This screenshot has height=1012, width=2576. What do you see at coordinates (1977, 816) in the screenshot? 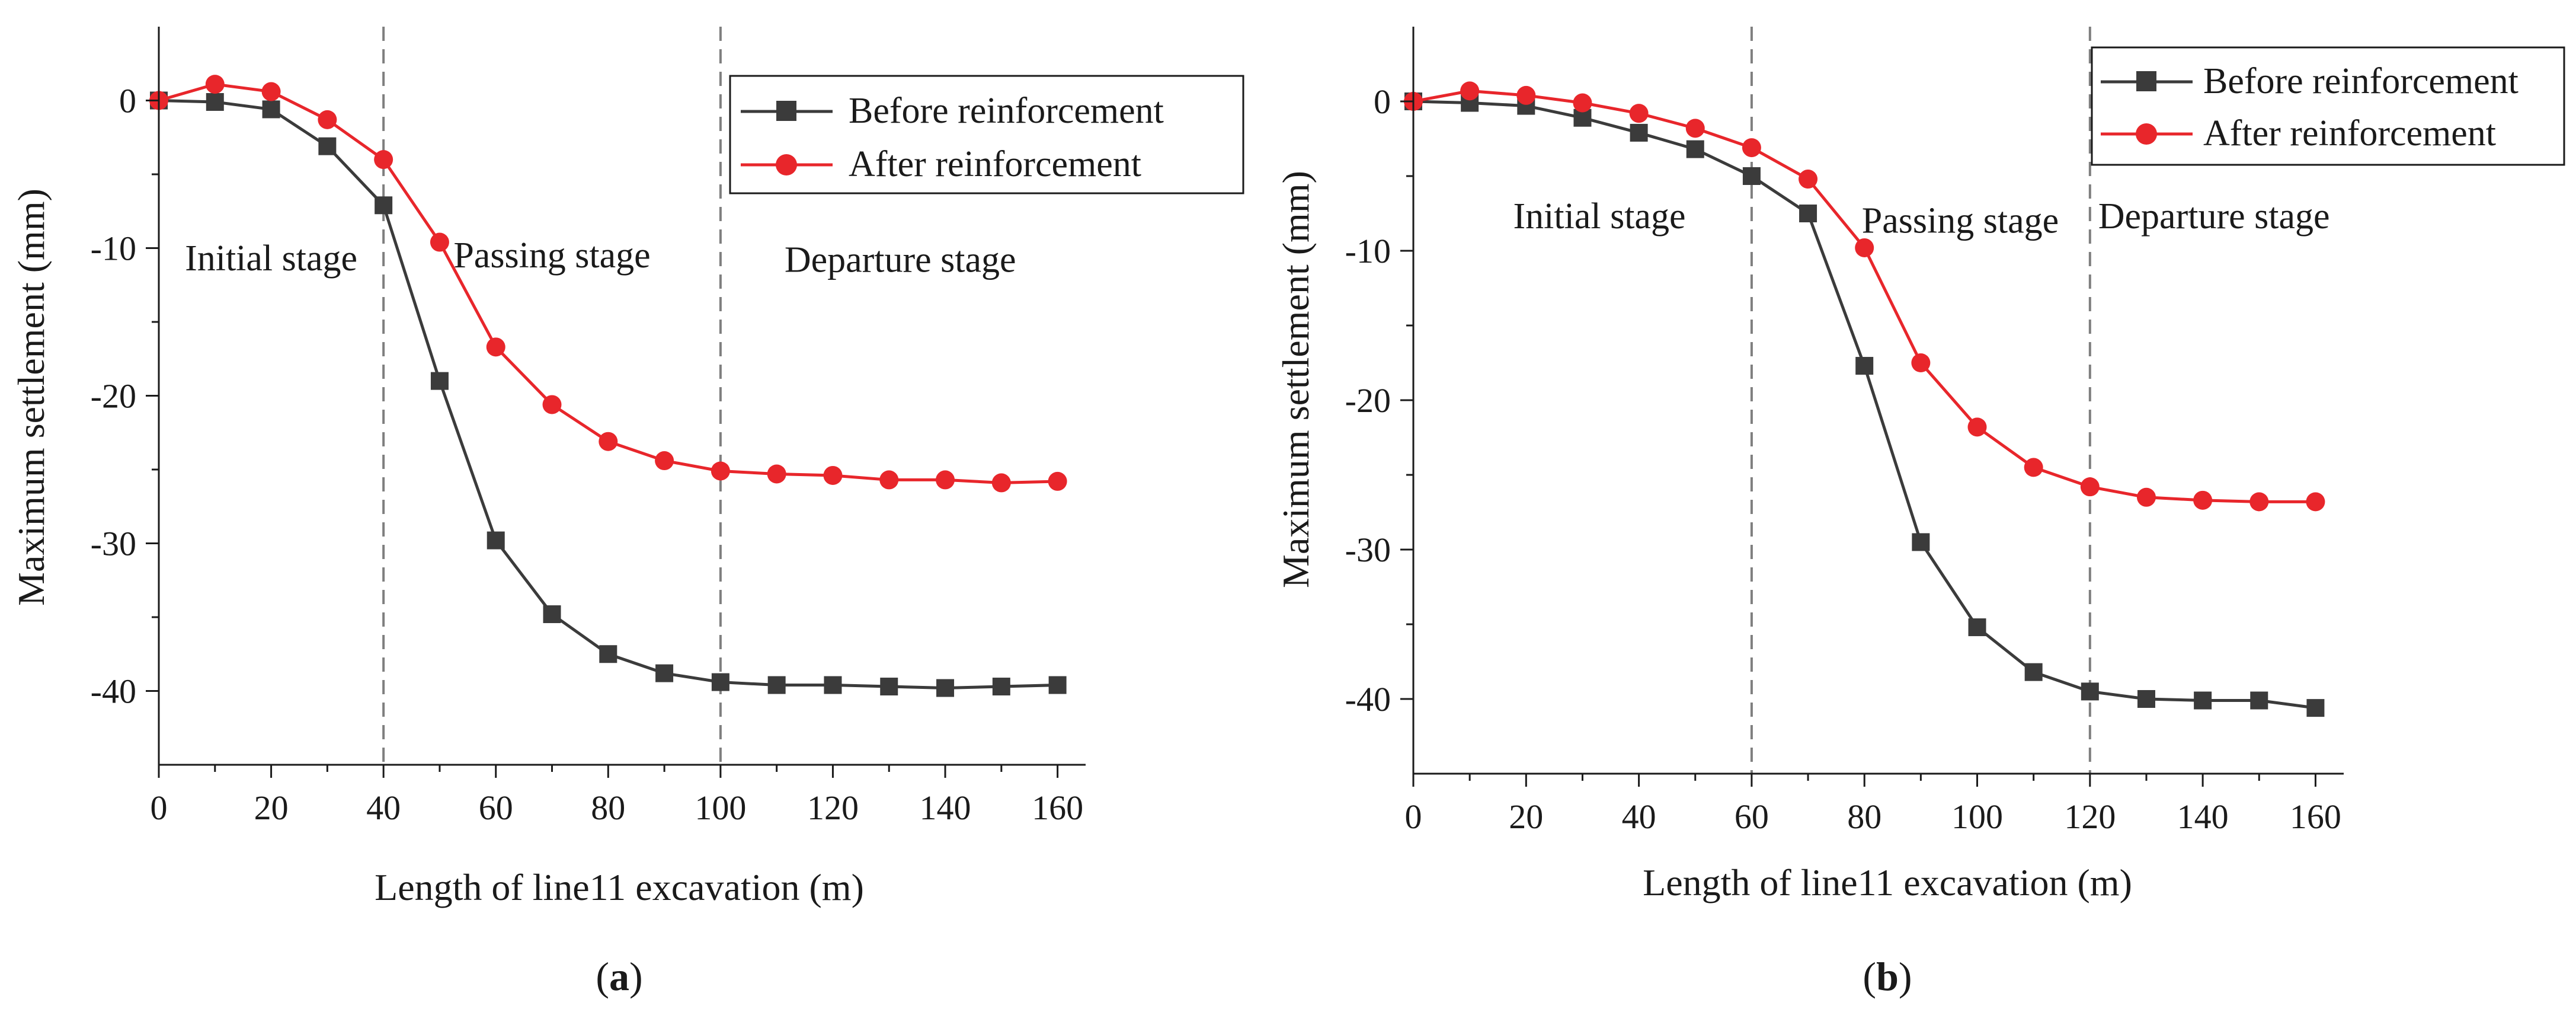
I see `x-tick-label-b-5: 100` at bounding box center [1977, 816].